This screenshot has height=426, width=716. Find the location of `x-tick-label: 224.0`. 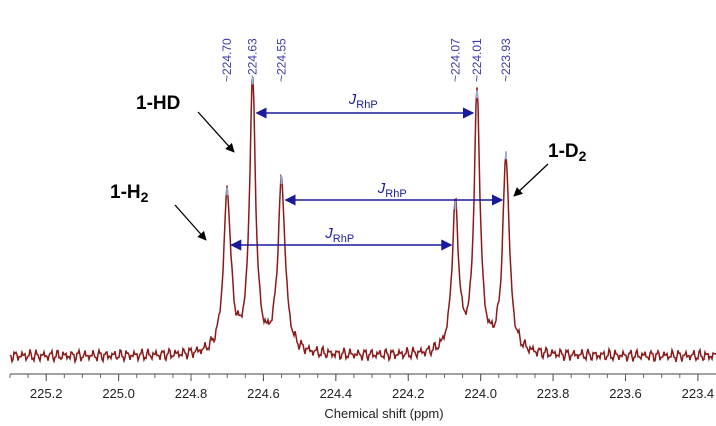

x-tick-label: 224.0 is located at coordinates (480, 393).